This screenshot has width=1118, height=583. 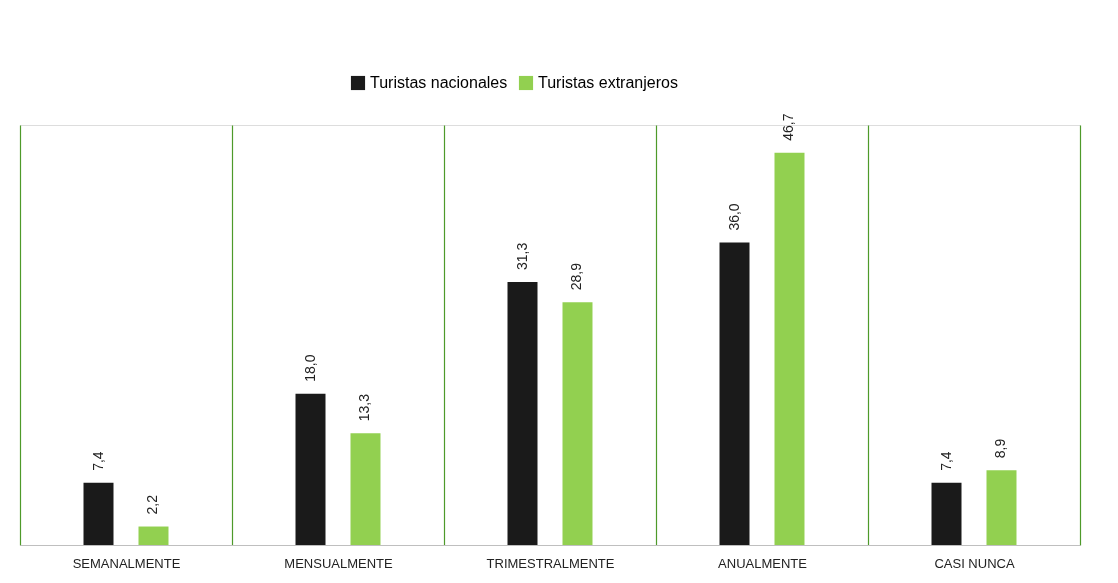 What do you see at coordinates (152, 504) in the screenshot?
I see `data-label: 2,2` at bounding box center [152, 504].